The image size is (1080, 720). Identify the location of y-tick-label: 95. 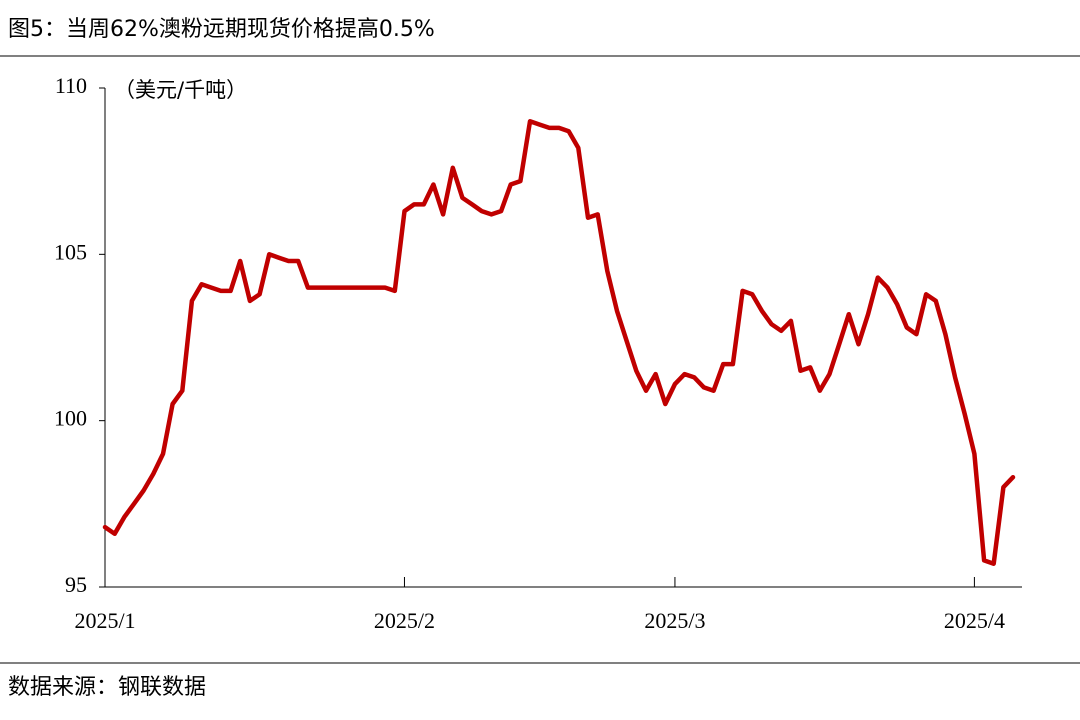
(76, 584).